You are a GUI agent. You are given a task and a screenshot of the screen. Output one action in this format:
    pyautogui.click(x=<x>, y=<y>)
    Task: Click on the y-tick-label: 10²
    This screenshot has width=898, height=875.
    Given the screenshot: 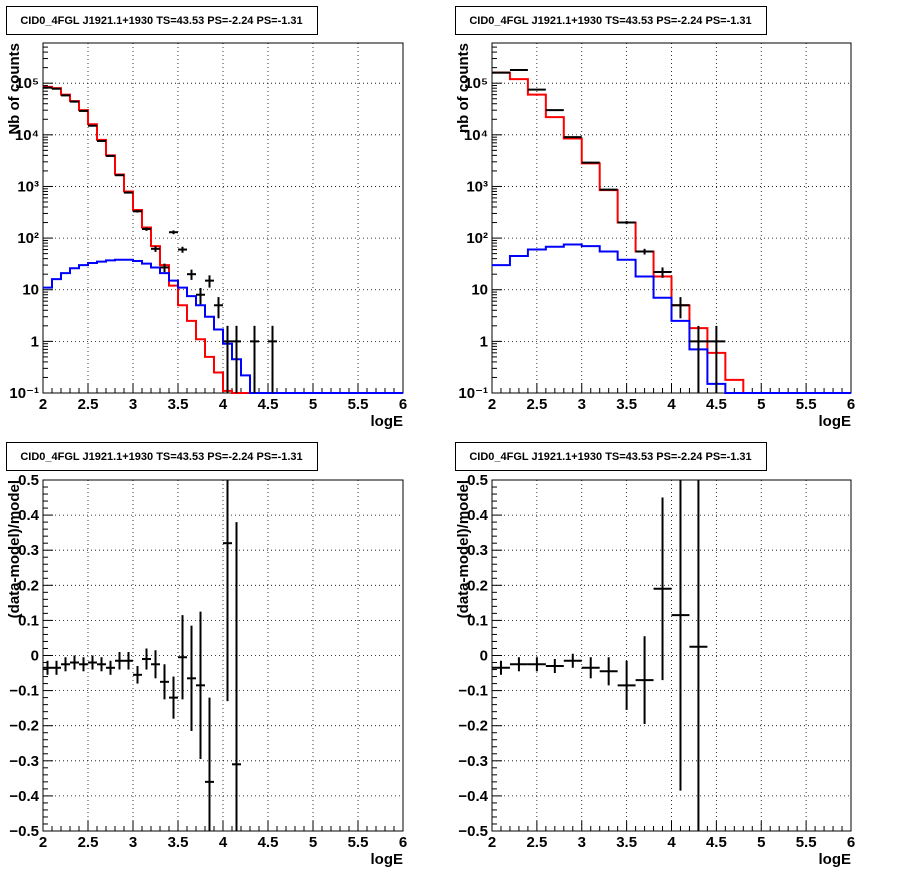 What is the action you would take?
    pyautogui.click(x=28, y=238)
    